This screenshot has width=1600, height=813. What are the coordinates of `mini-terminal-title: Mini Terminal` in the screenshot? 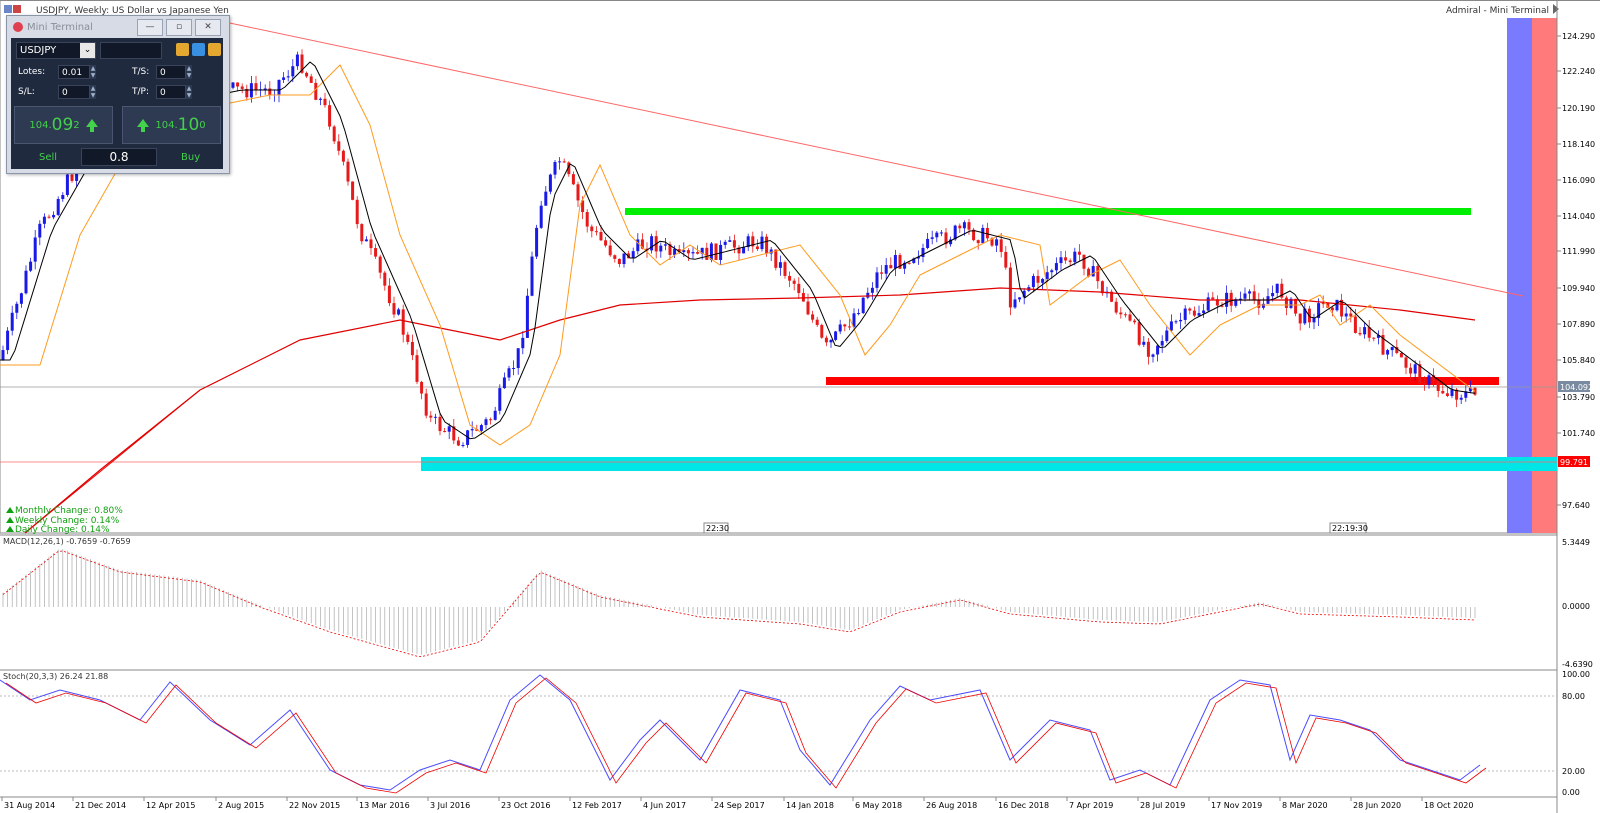 It's located at (60, 27).